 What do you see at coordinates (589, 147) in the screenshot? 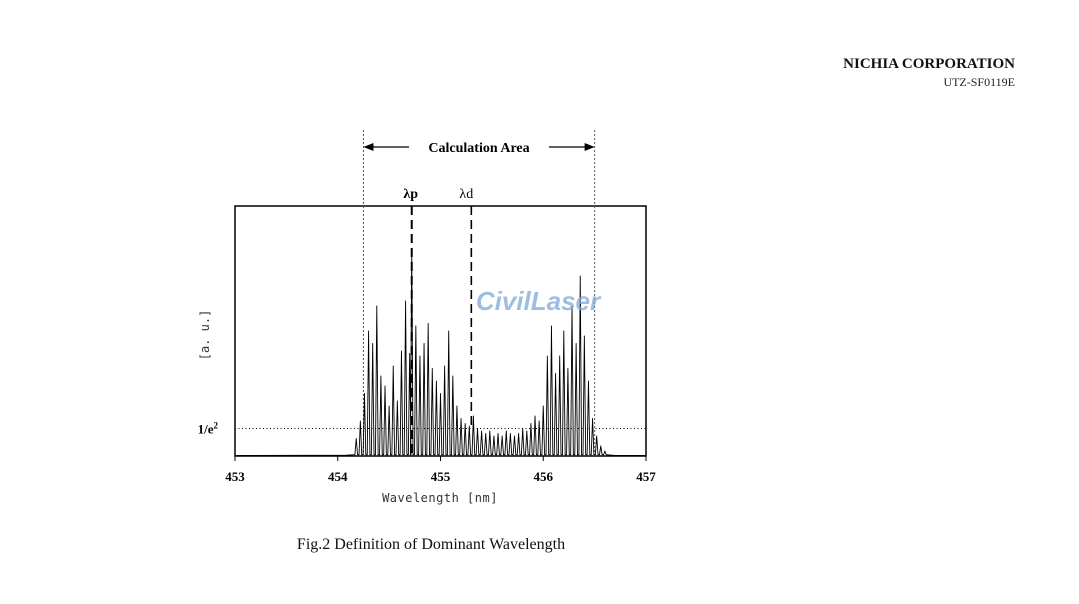
I see `arrow-right-head-icon` at bounding box center [589, 147].